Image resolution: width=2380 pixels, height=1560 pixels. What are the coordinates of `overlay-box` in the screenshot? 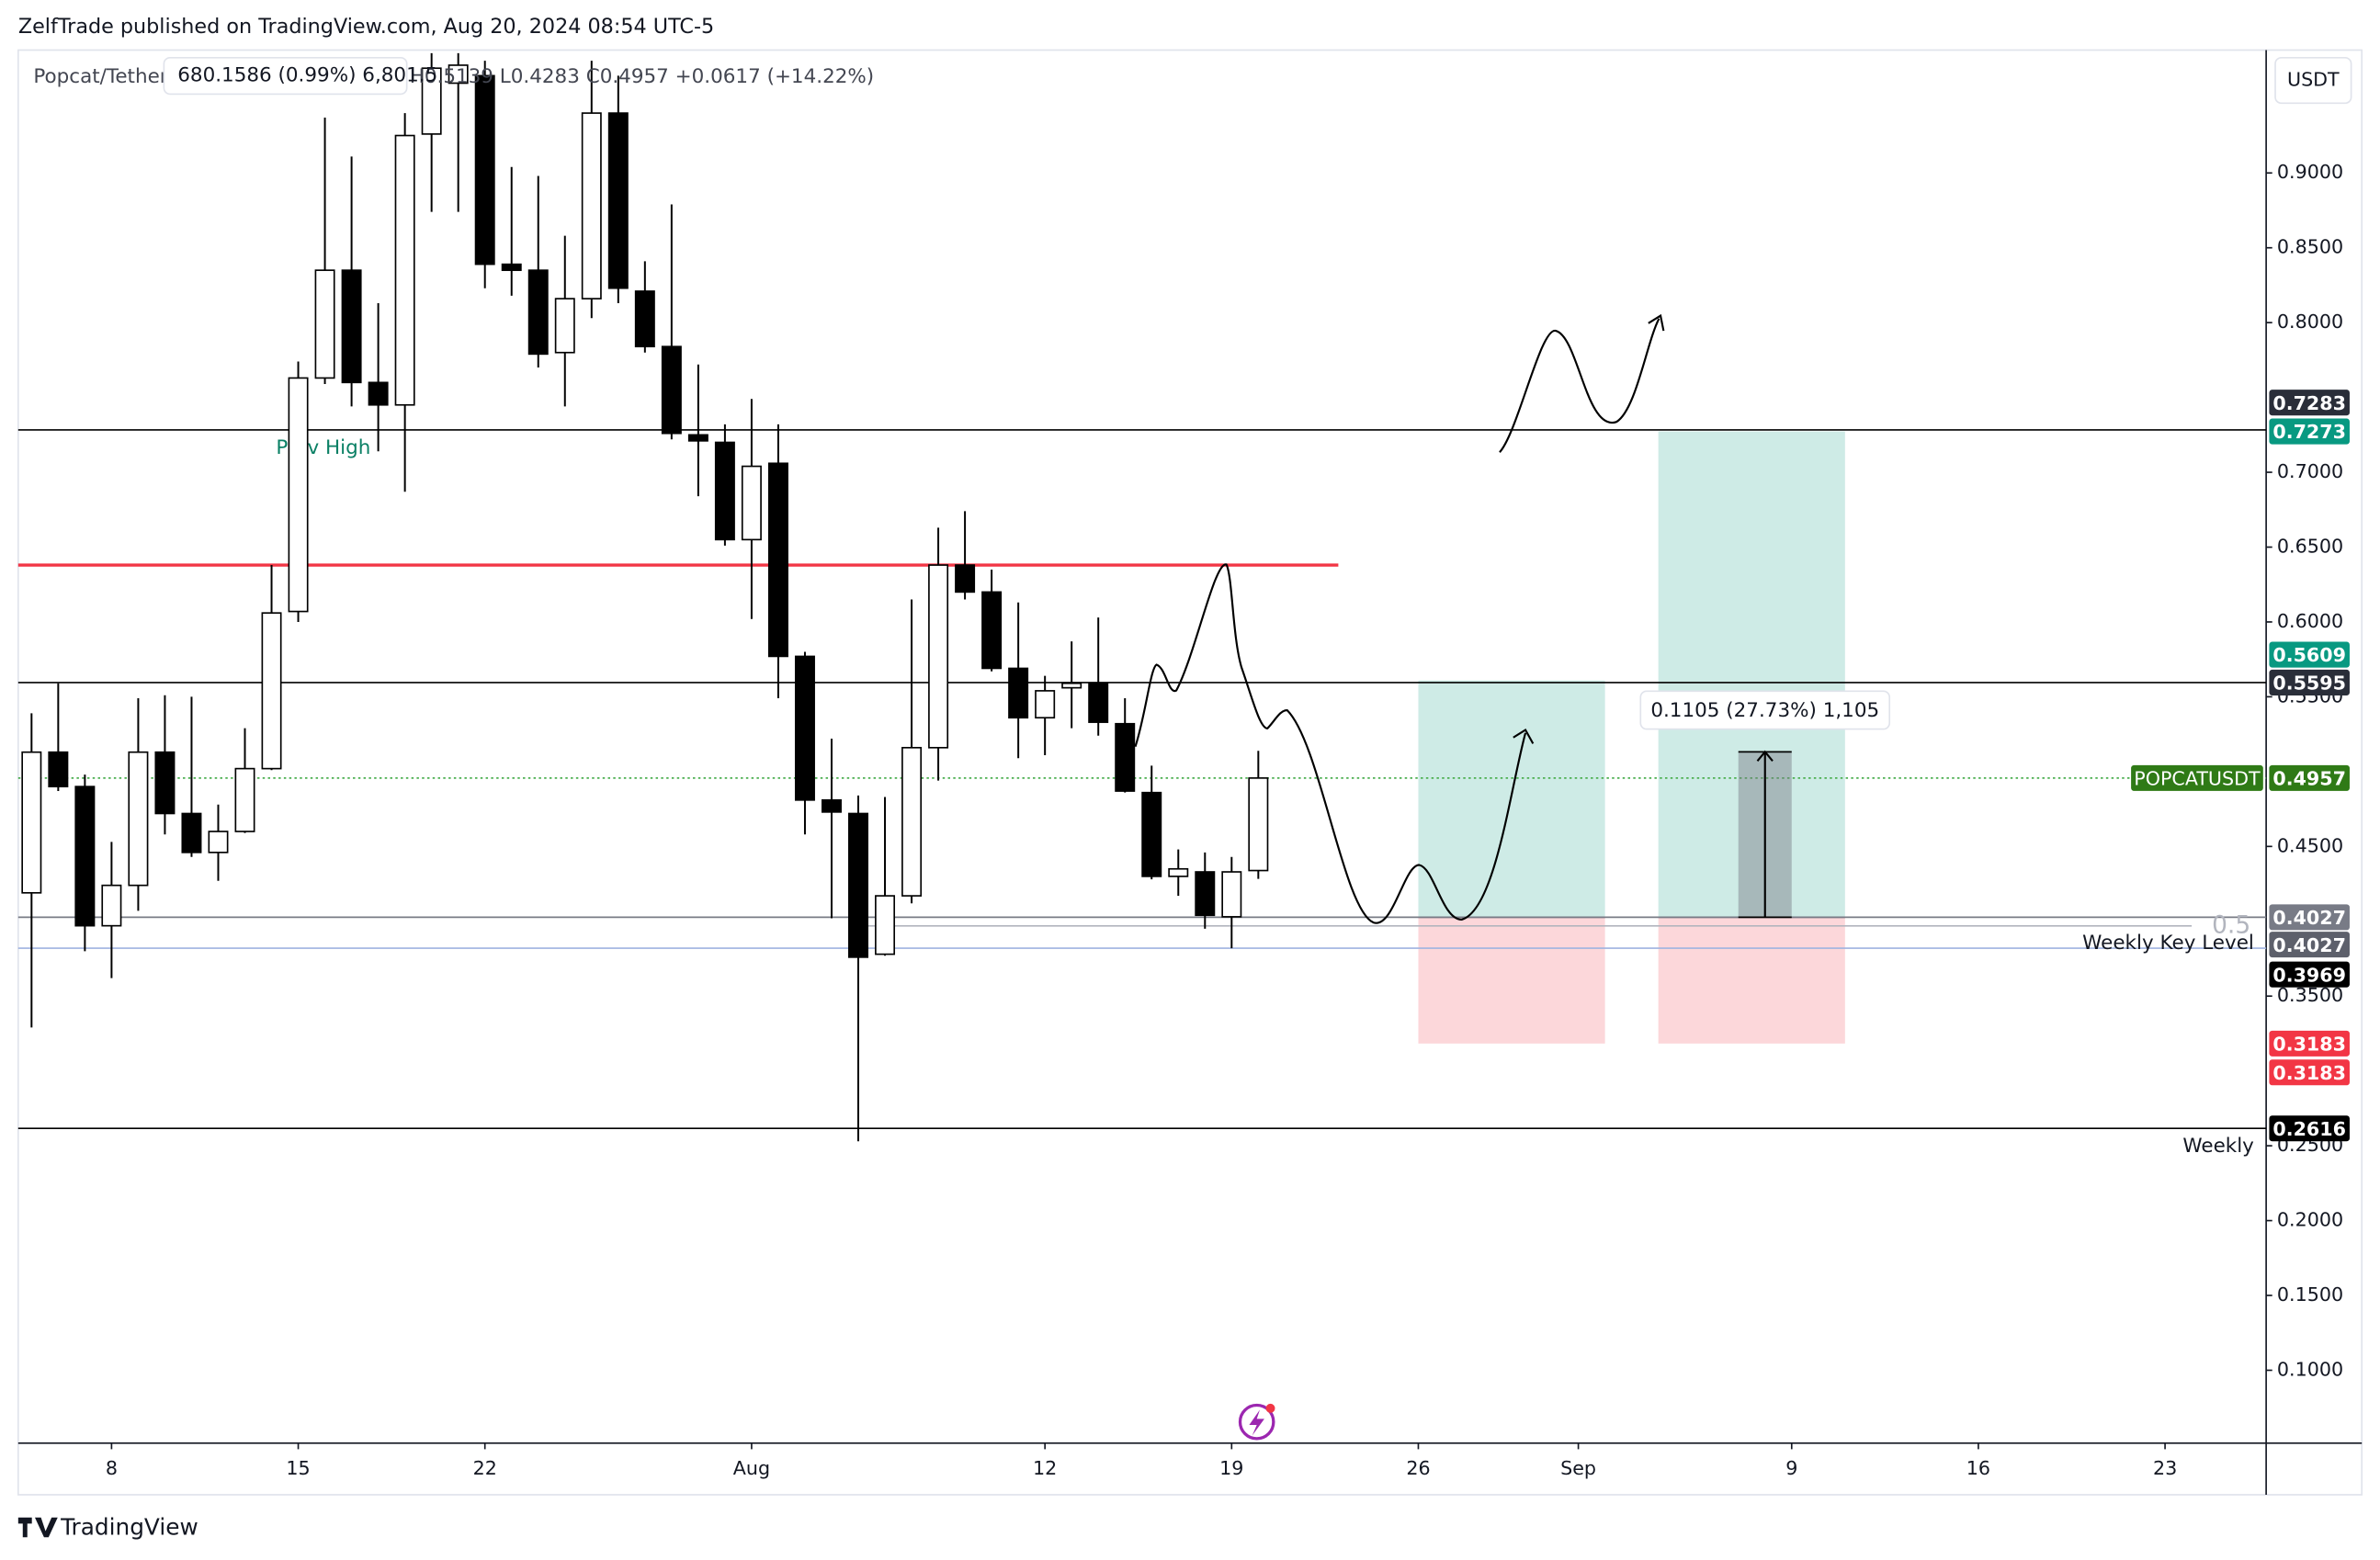 It's located at (285, 76).